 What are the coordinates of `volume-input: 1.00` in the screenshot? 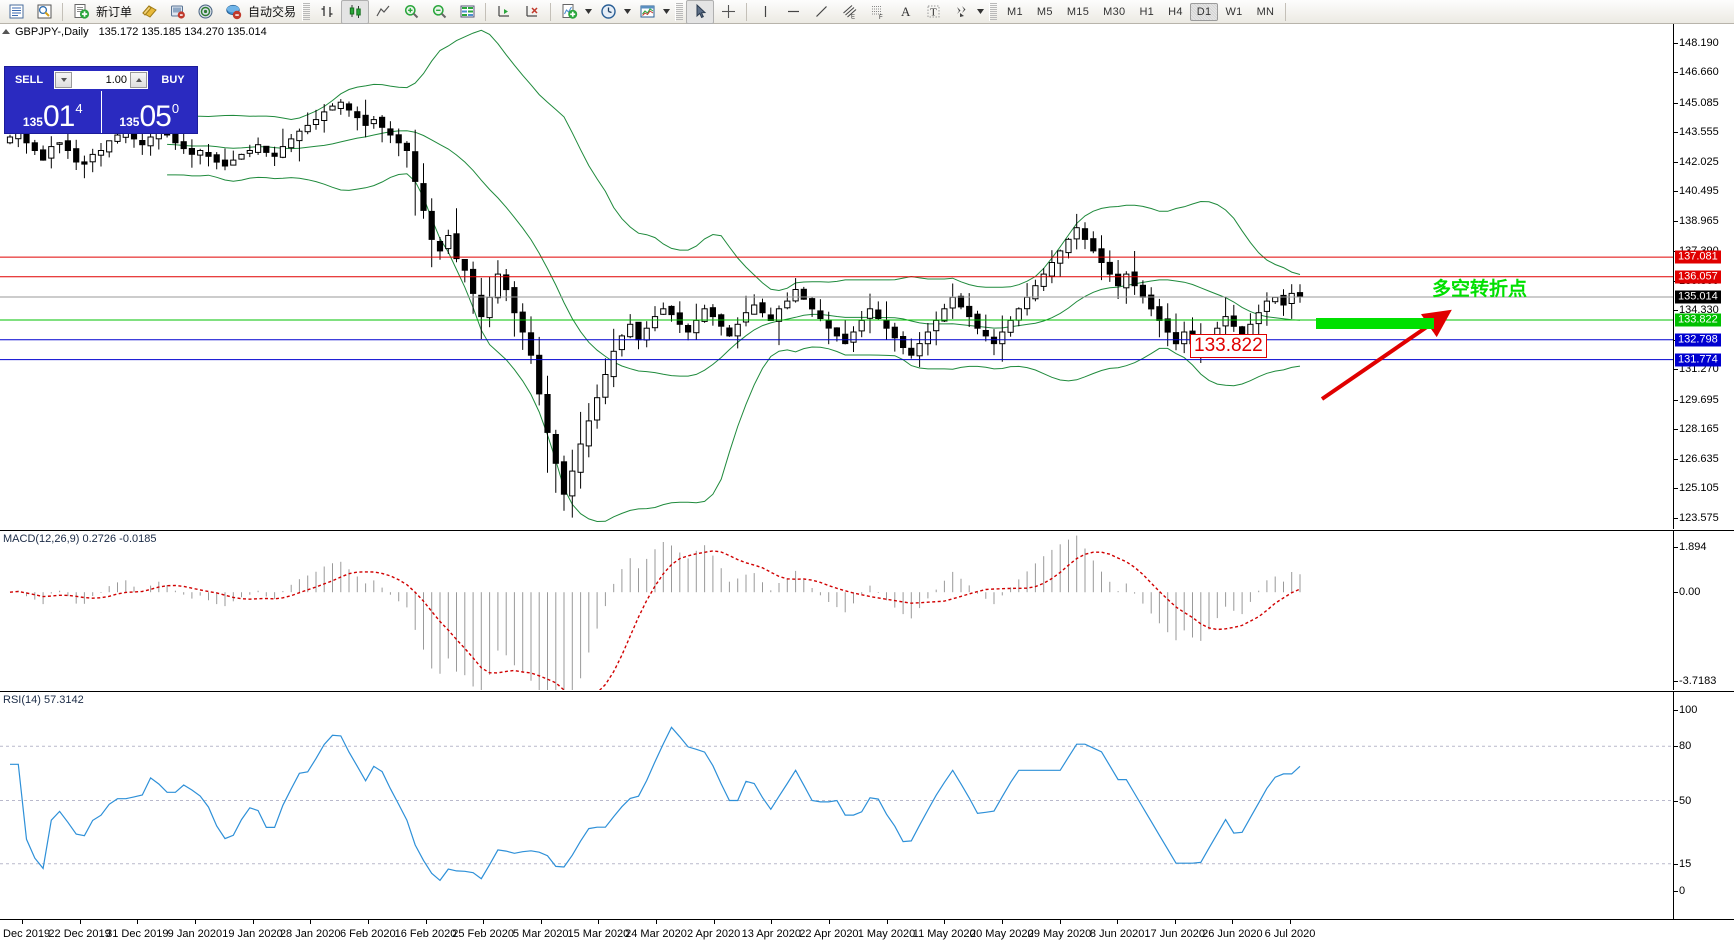 It's located at (101, 80).